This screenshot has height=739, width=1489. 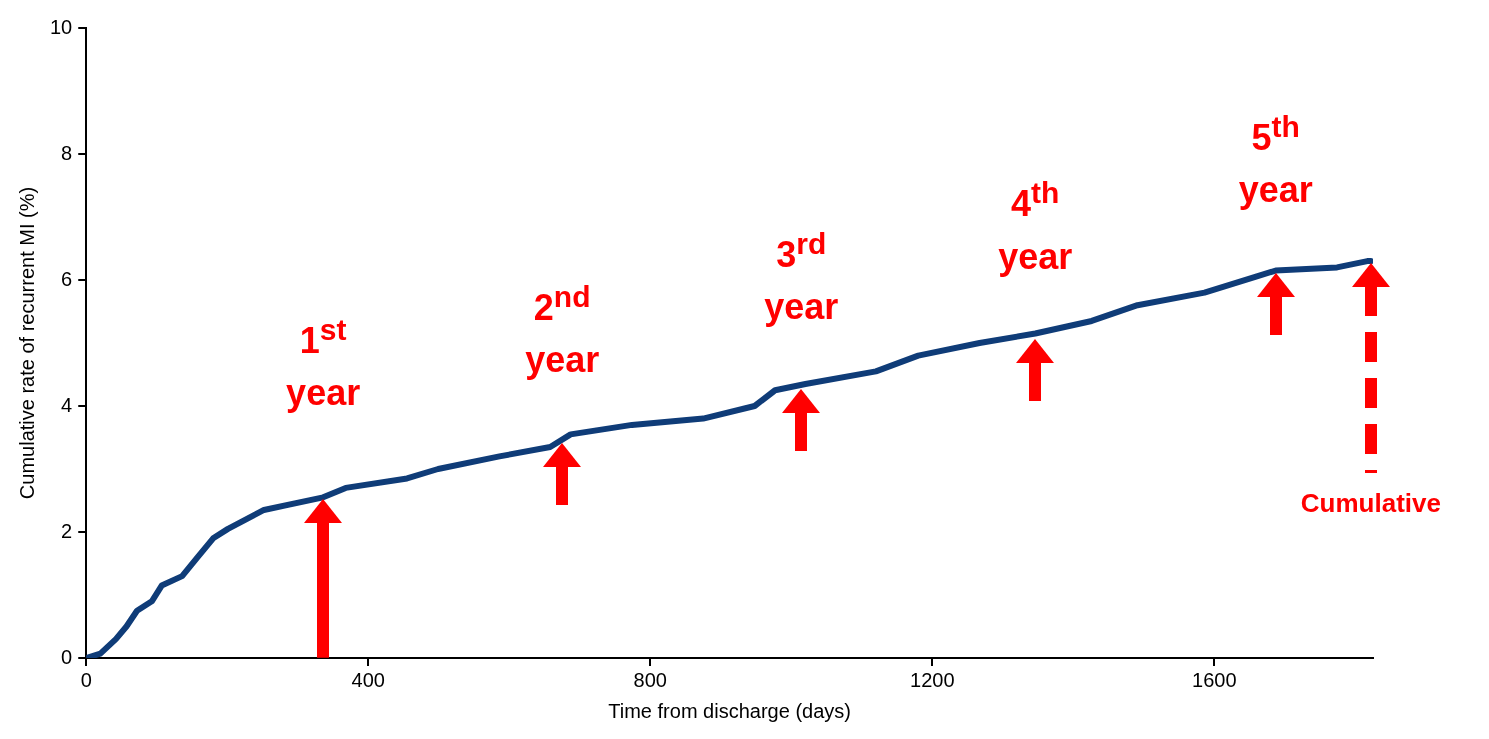 I want to click on annotation: 5$^{th}$ year, so click(x=1275, y=161).